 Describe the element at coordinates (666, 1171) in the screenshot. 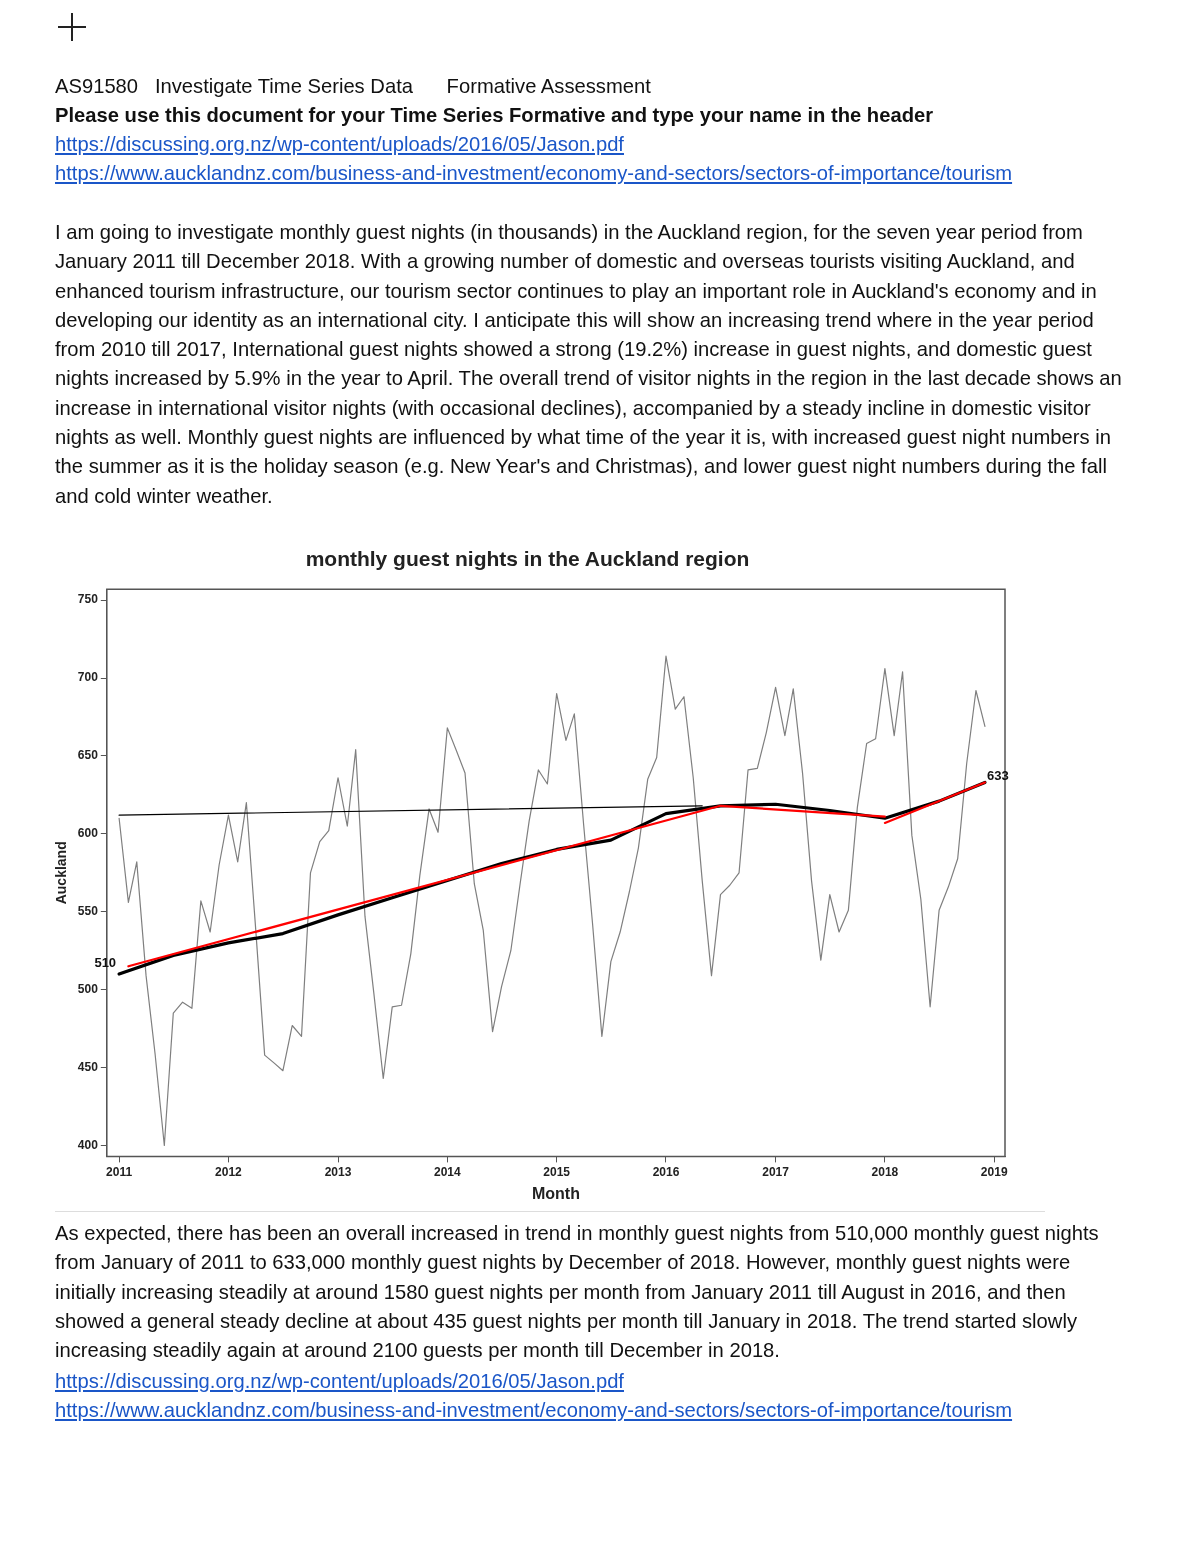

I see `x-tick-label: 2016` at that location.